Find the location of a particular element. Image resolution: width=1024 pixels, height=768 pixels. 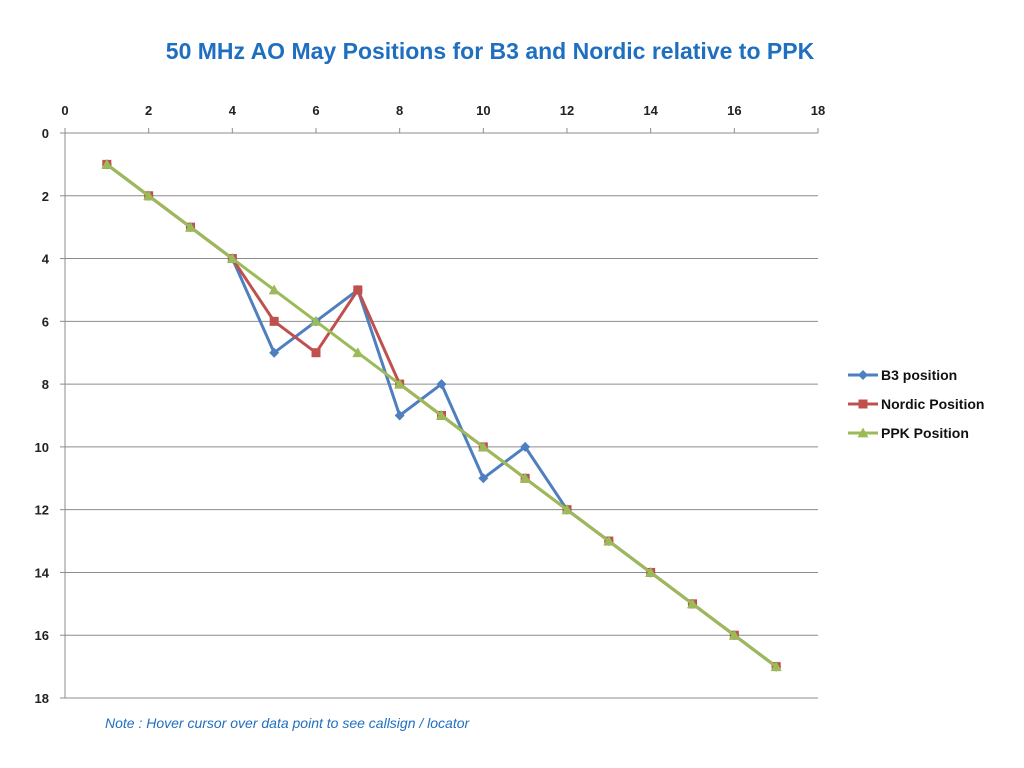

legend-item: Nordic Position is located at coordinates (916, 404).